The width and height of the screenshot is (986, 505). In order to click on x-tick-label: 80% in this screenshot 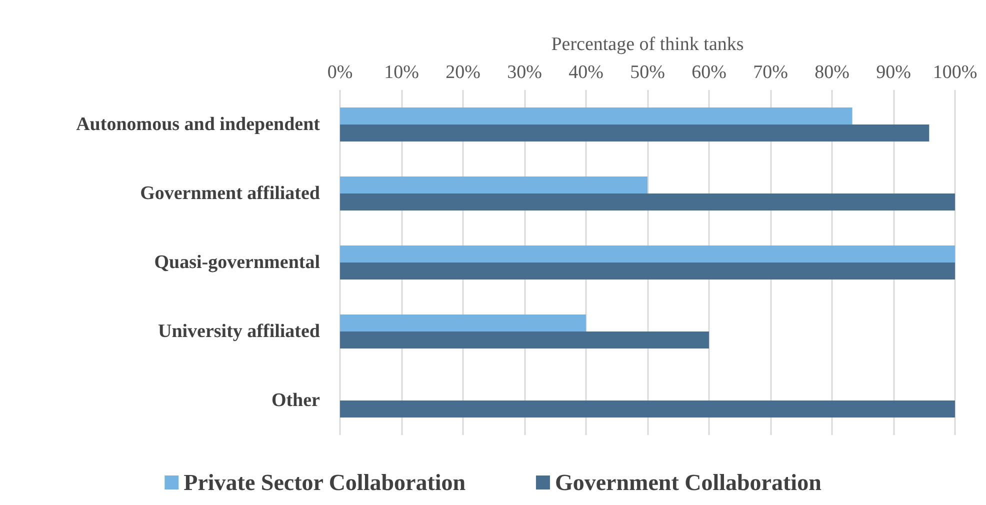, I will do `click(832, 72)`.